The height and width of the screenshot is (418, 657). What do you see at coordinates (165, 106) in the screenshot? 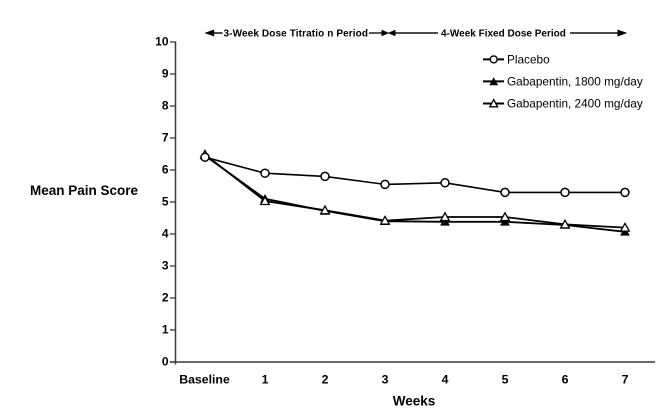
I see `svg-text: 8` at bounding box center [165, 106].